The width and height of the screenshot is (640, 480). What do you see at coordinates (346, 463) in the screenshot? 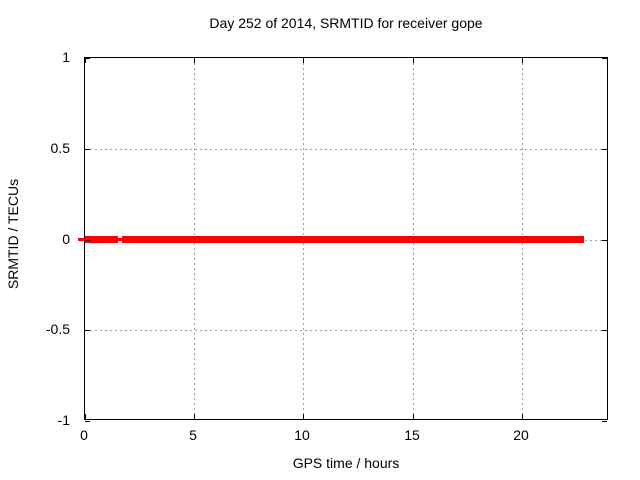
I see `x-axis-label: GPS time / hours` at bounding box center [346, 463].